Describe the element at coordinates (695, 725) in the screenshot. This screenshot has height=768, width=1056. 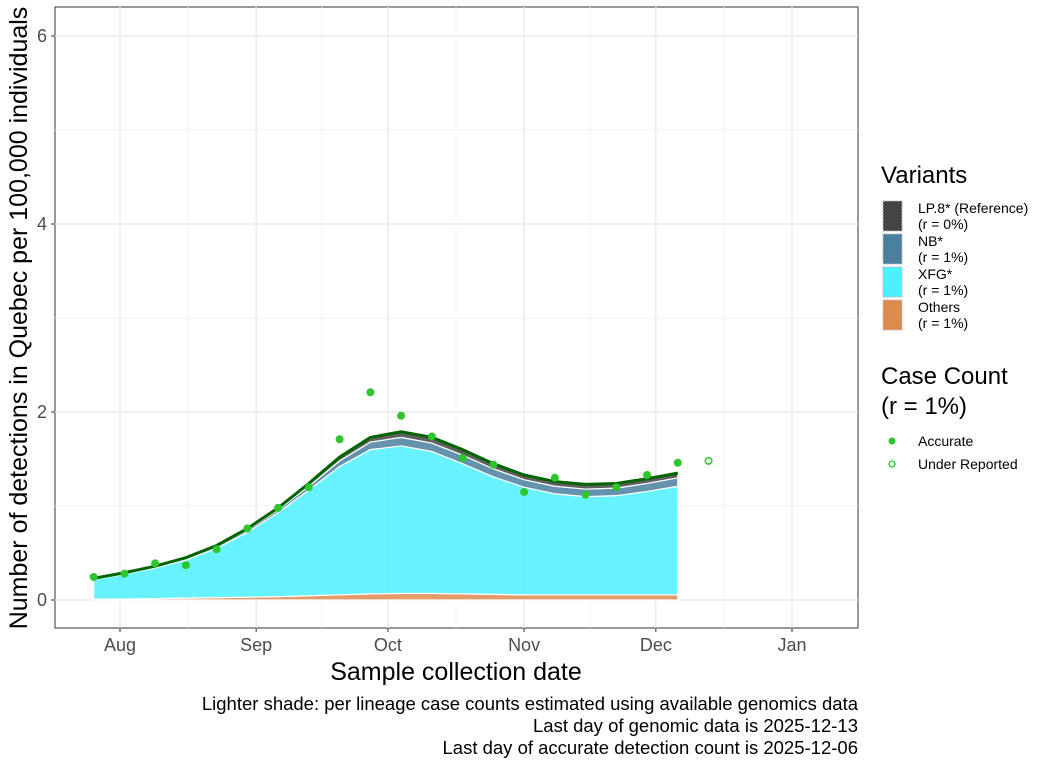
I see `caption-2: Last day of genomic data is 2025-12-13` at that location.